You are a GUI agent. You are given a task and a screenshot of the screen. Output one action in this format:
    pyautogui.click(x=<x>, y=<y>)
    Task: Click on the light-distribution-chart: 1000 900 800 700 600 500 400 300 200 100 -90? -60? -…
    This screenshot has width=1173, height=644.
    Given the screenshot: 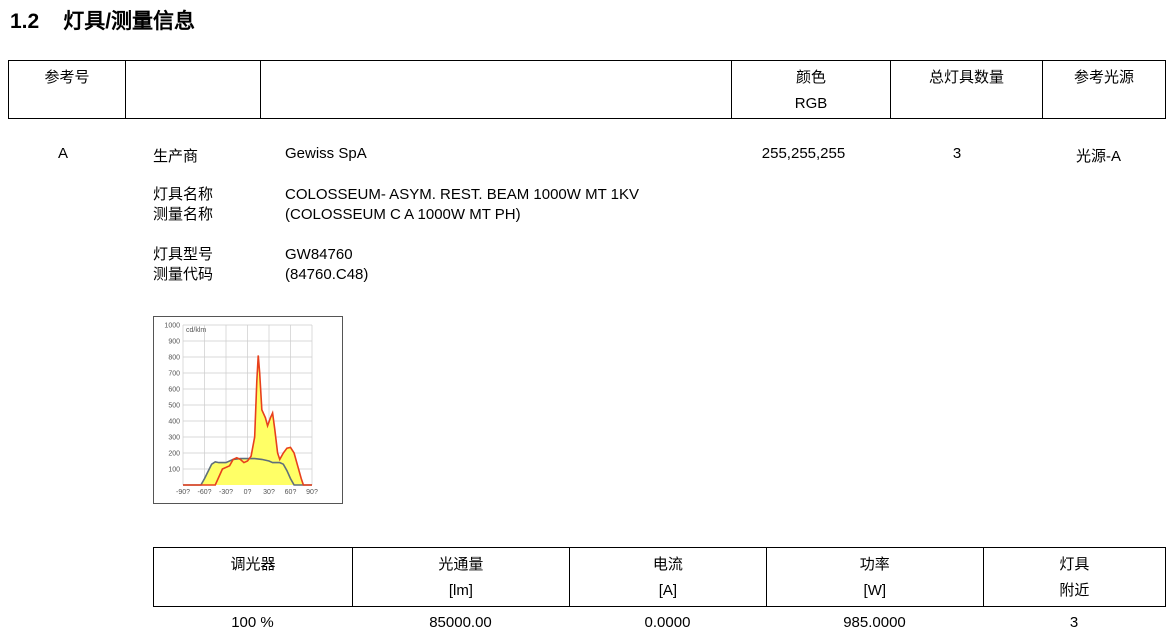 What is the action you would take?
    pyautogui.click(x=248, y=410)
    